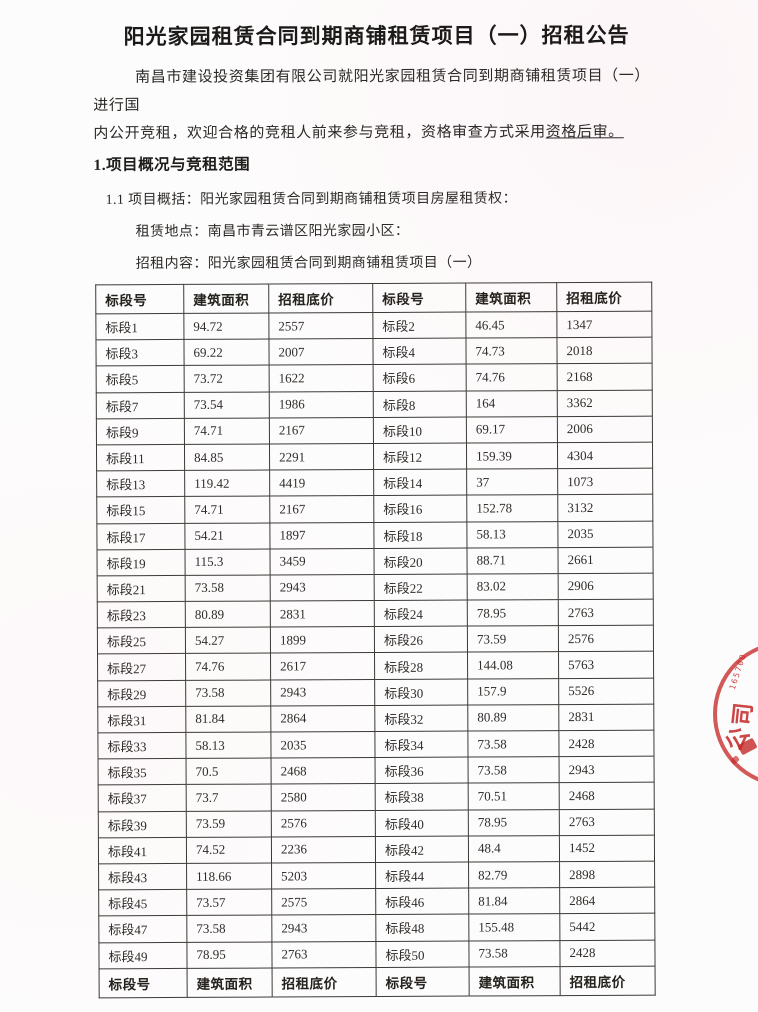  I want to click on table-cell: 2943, so click(322, 692).